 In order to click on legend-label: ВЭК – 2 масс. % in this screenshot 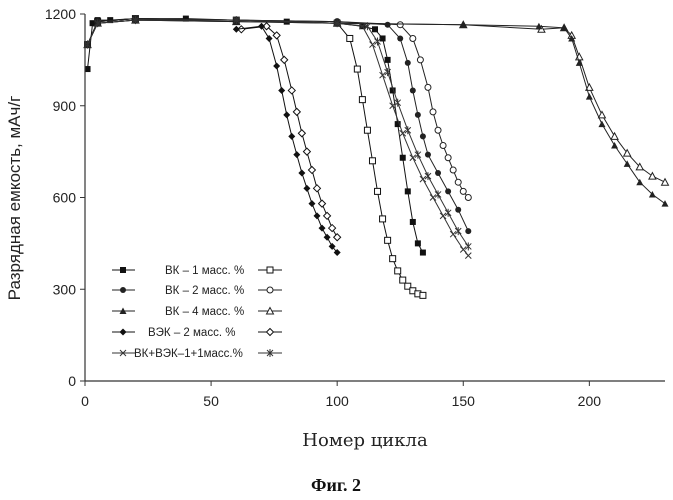, I will do `click(191, 333)`.